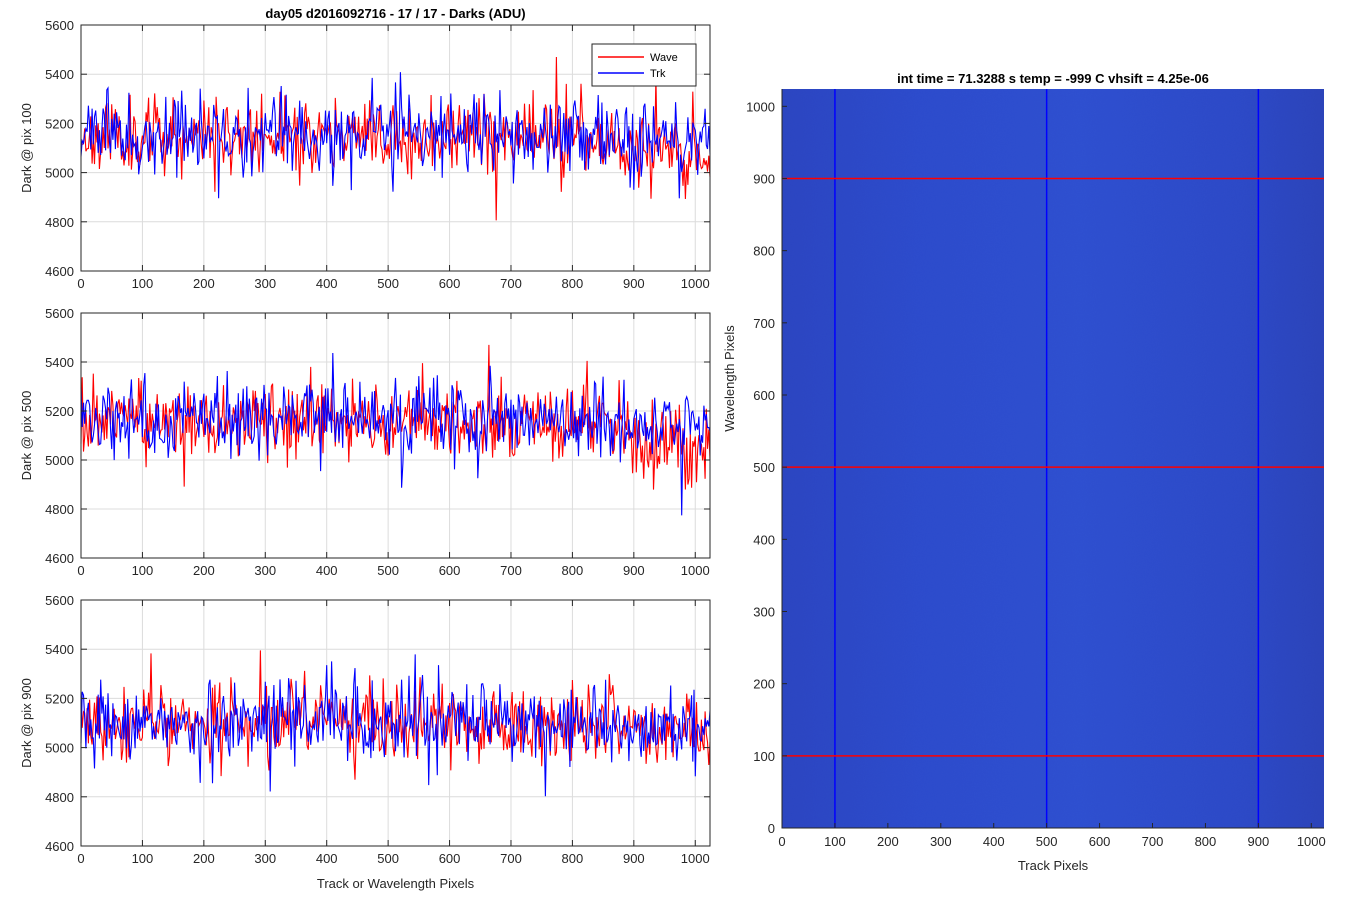 The width and height of the screenshot is (1350, 900). I want to click on y-tick-label: 500, so click(764, 467).